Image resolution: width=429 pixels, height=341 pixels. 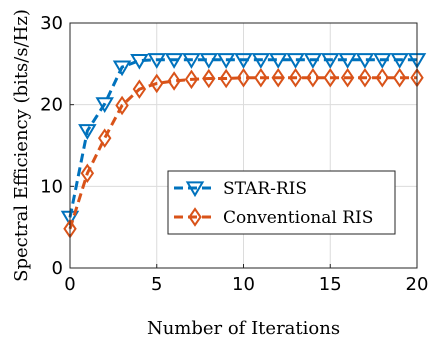 What do you see at coordinates (330, 284) in the screenshot?
I see `x-tick-label: 15` at bounding box center [330, 284].